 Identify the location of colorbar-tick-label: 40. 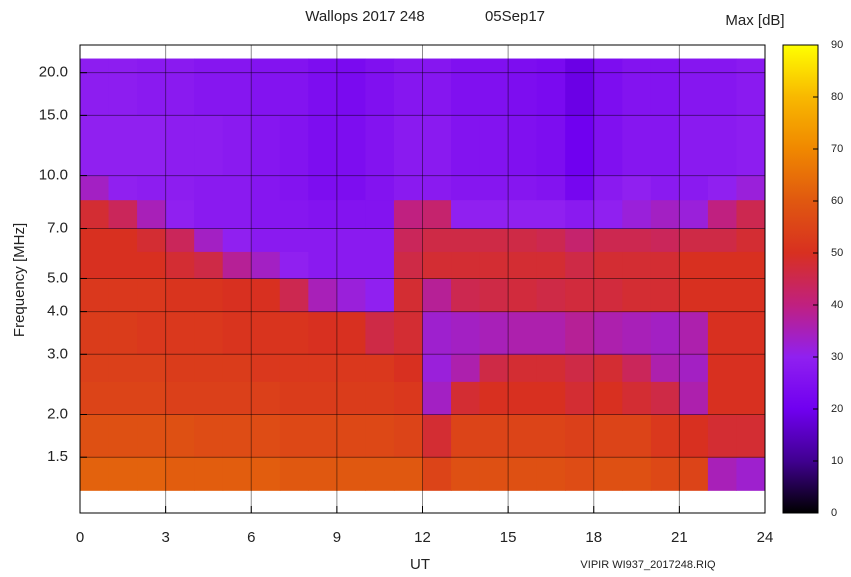
(837, 305).